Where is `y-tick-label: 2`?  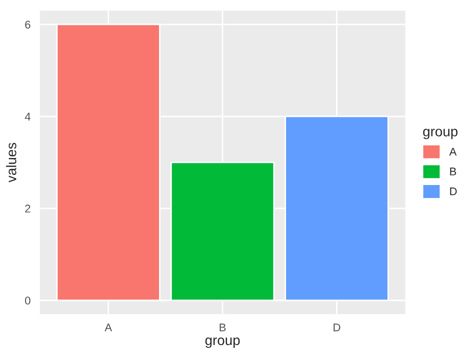
y-tick-label: 2 is located at coordinates (27, 208).